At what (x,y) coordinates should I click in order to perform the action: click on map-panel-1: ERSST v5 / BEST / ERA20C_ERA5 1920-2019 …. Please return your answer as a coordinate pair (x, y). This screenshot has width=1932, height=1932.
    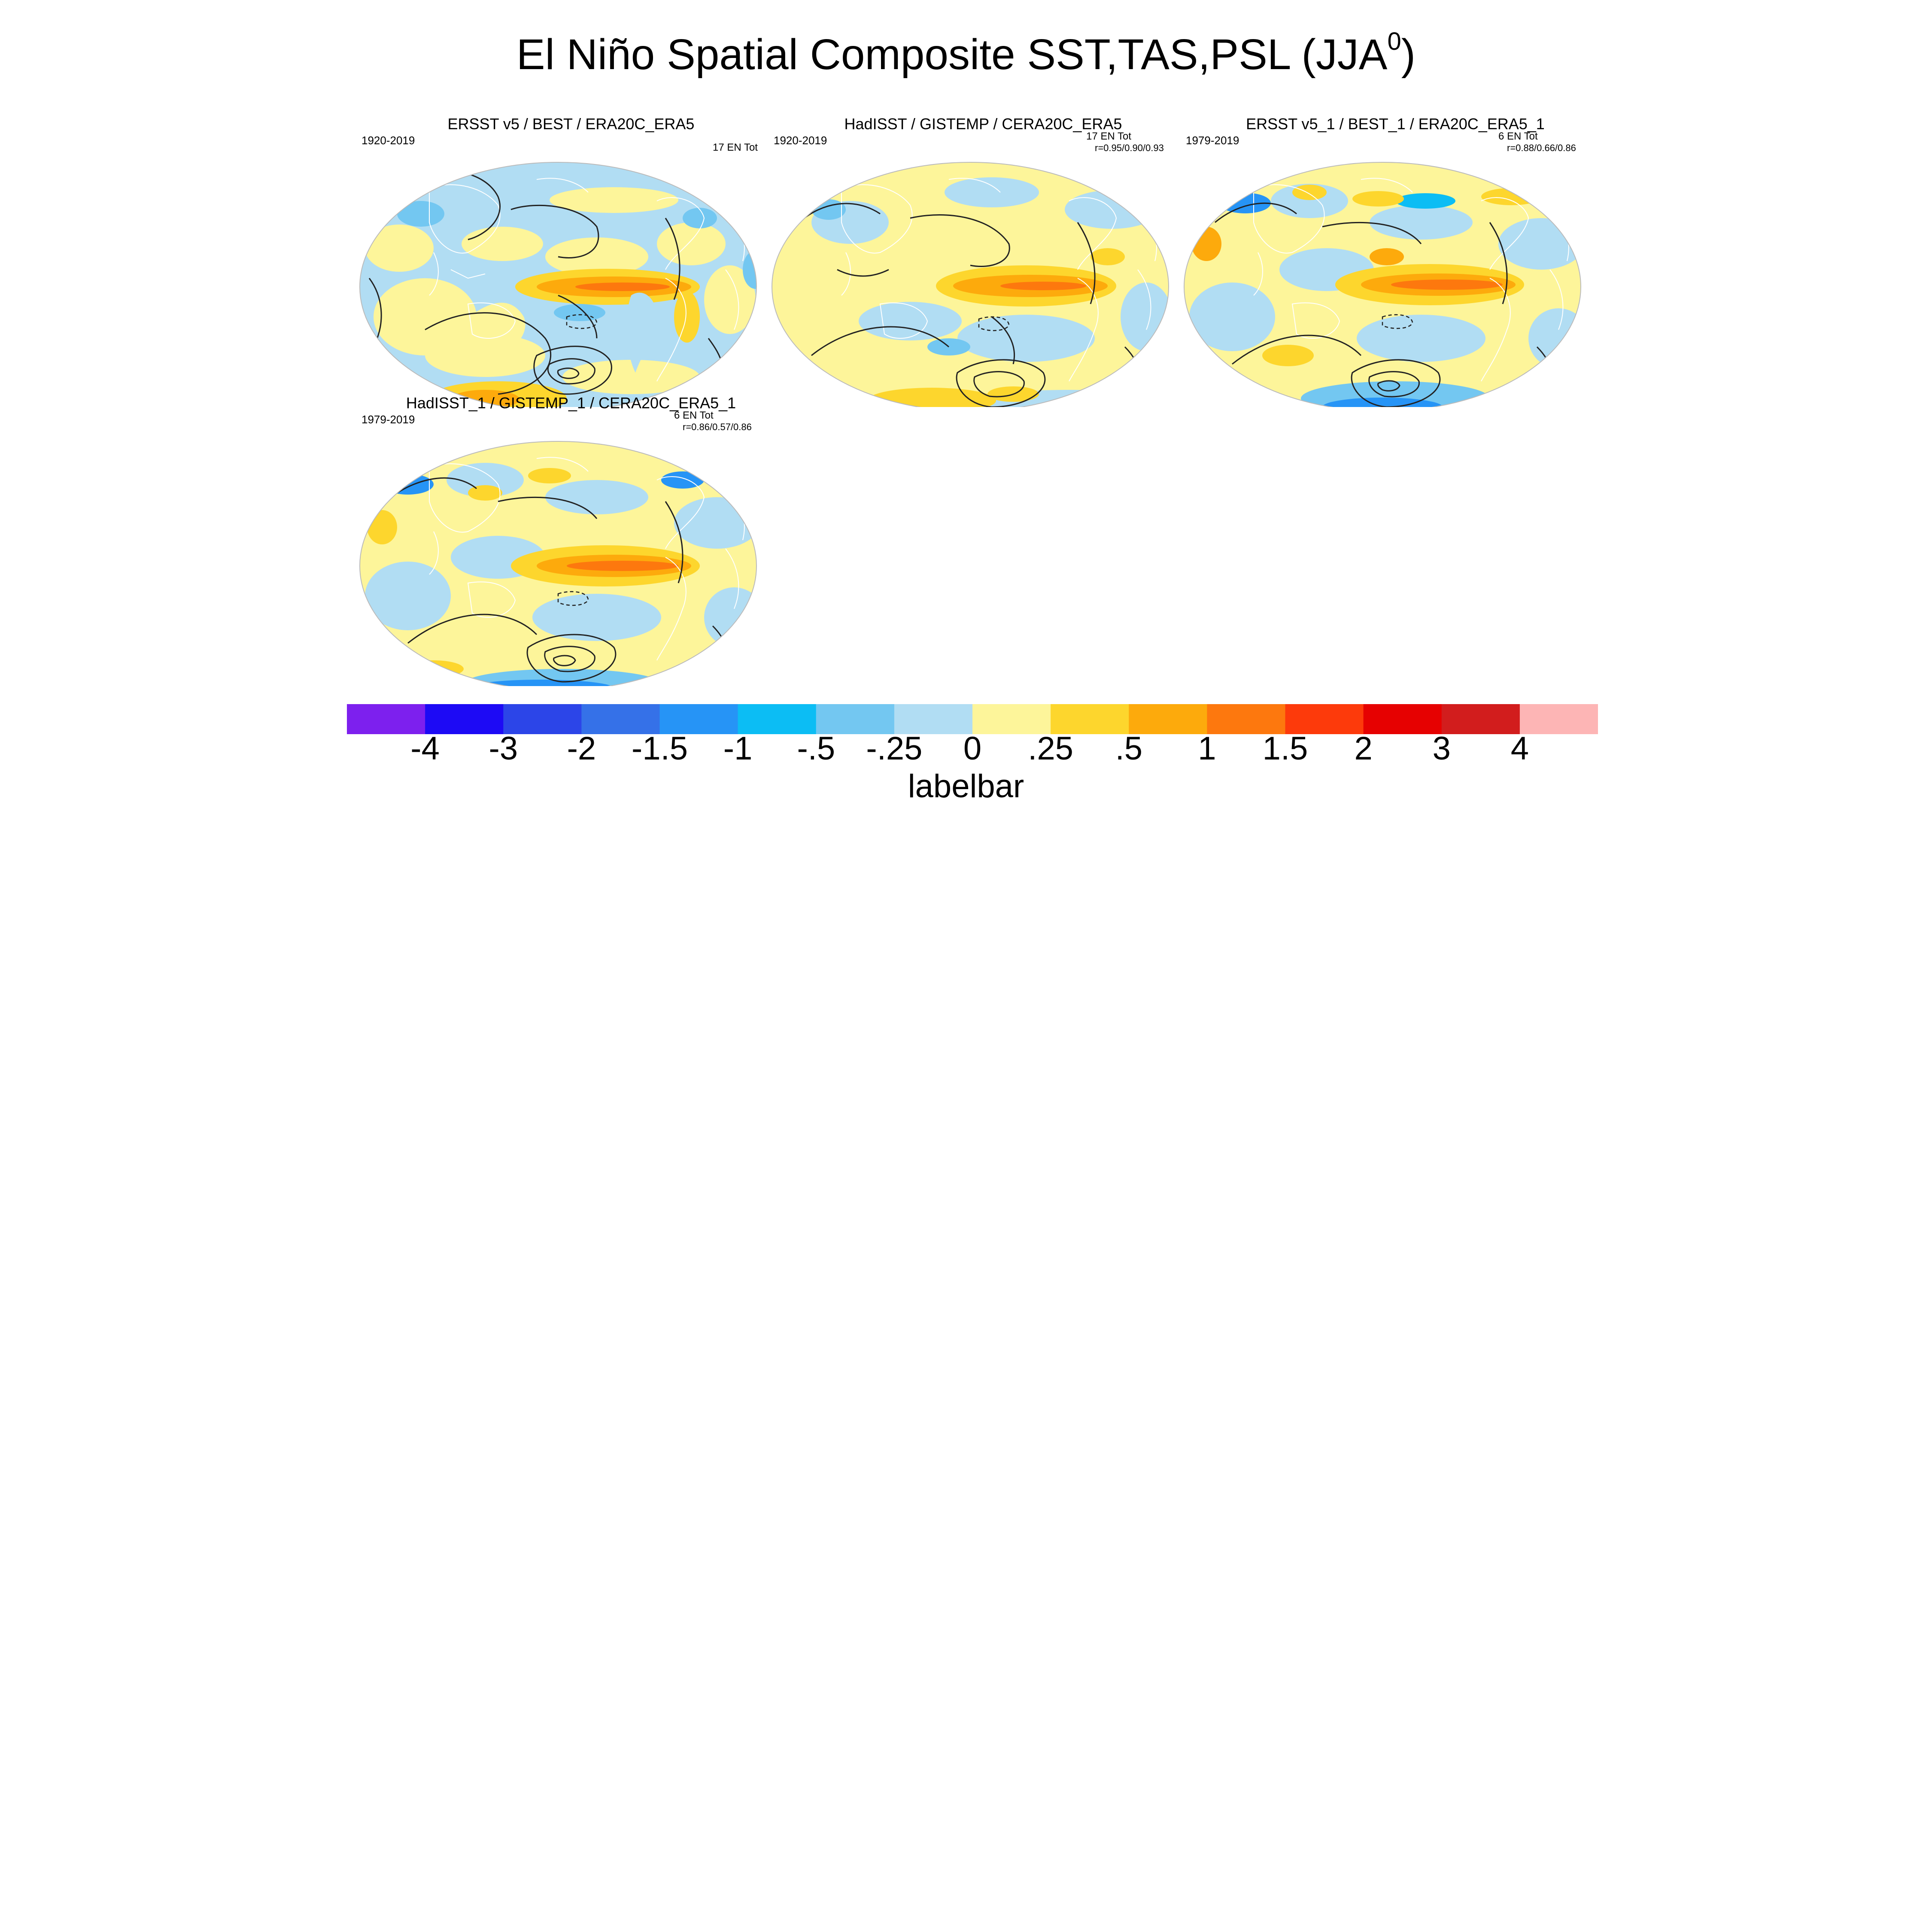
    Looking at the image, I should click on (571, 261).